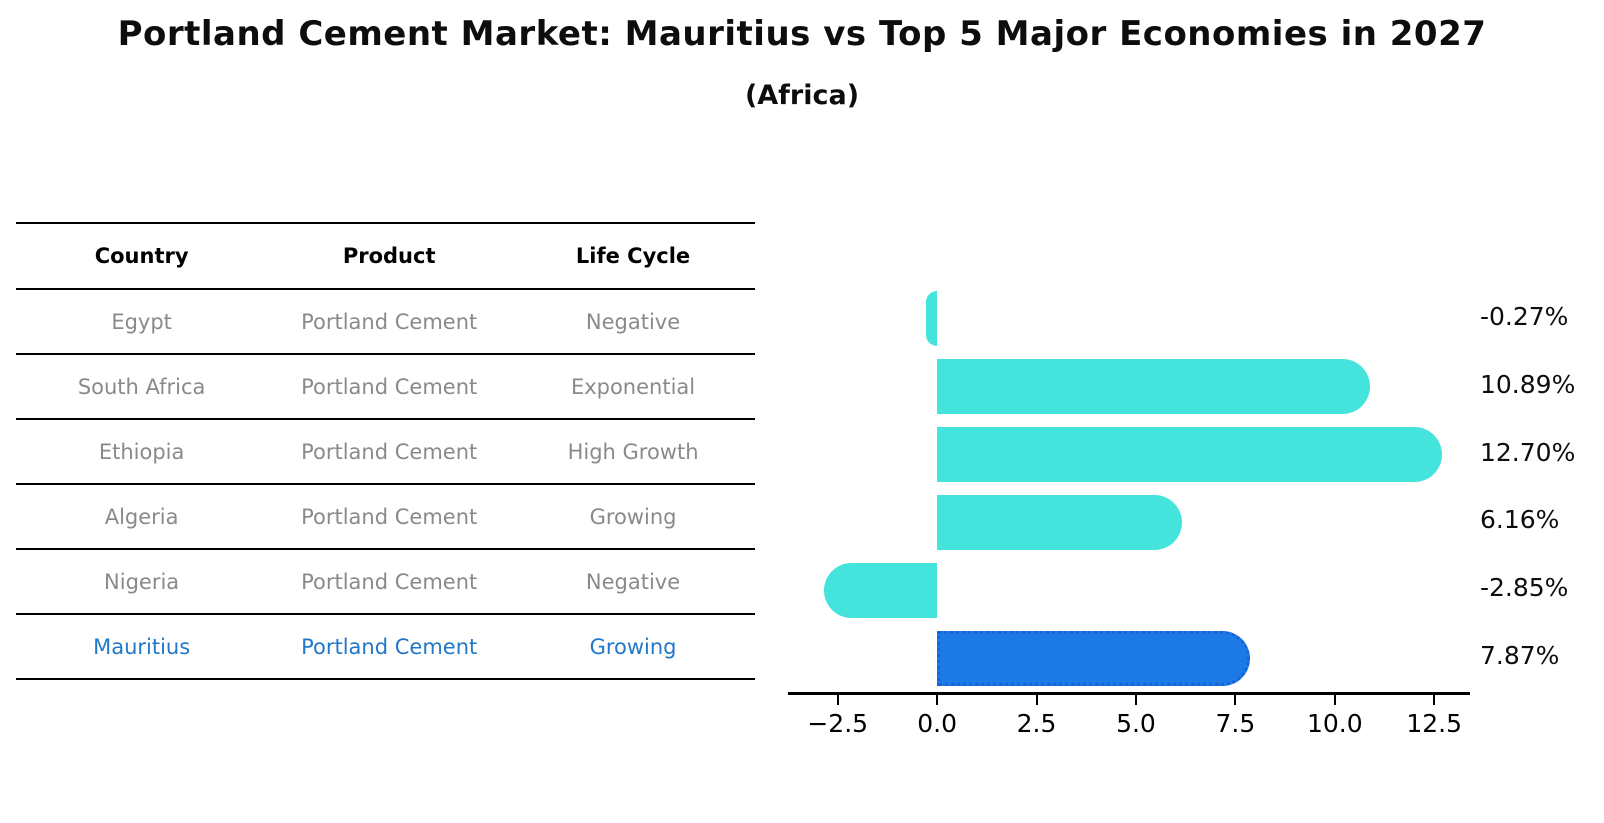 This screenshot has width=1604, height=823. Describe the element at coordinates (142, 581) in the screenshot. I see `table-cell-country: Nigeria` at that location.